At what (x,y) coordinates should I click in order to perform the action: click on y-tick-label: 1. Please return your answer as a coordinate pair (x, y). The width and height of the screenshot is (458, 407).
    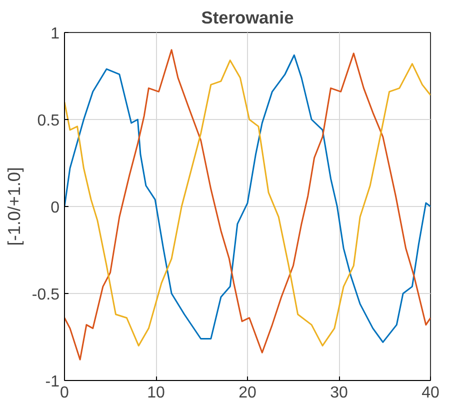
    Looking at the image, I should click on (55, 34).